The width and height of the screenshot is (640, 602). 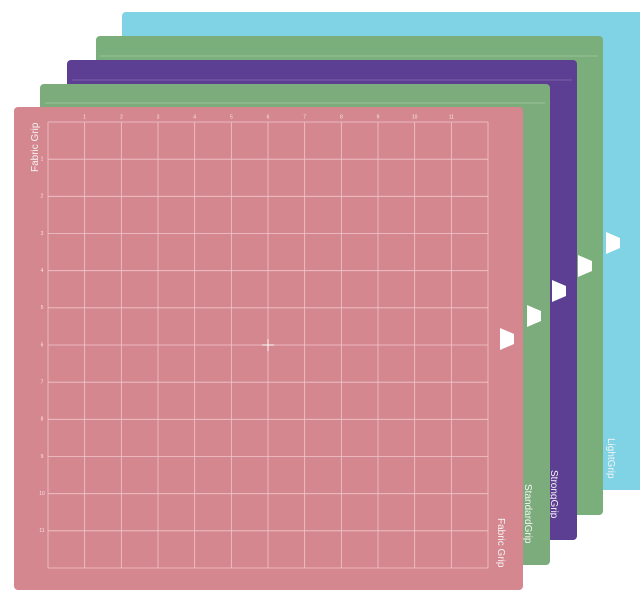 I want to click on mat-label: StandardGrip, so click(x=527, y=514).